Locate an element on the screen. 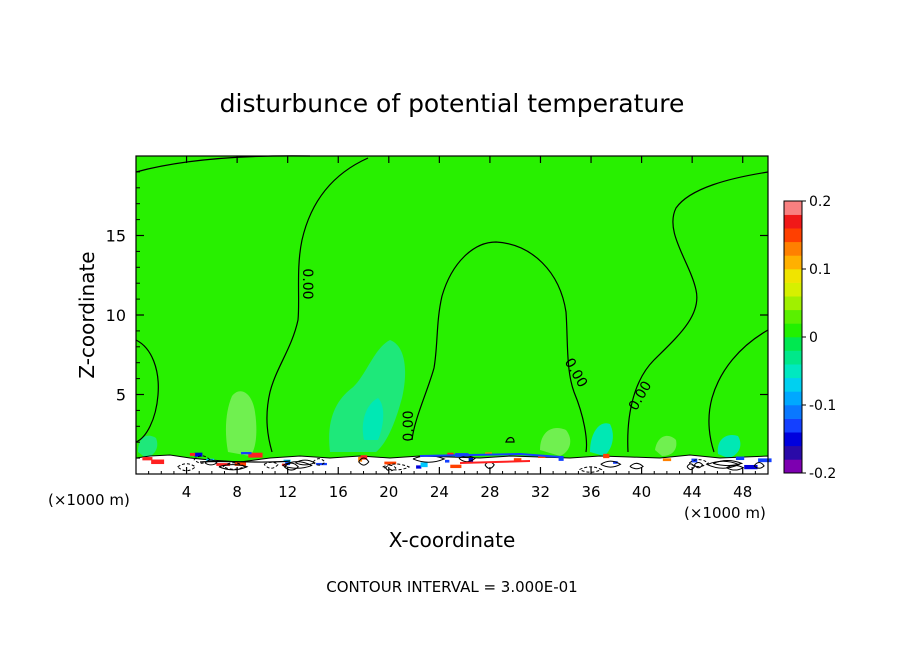 The height and width of the screenshot is (654, 904). x-tick-label: 36 is located at coordinates (590, 492).